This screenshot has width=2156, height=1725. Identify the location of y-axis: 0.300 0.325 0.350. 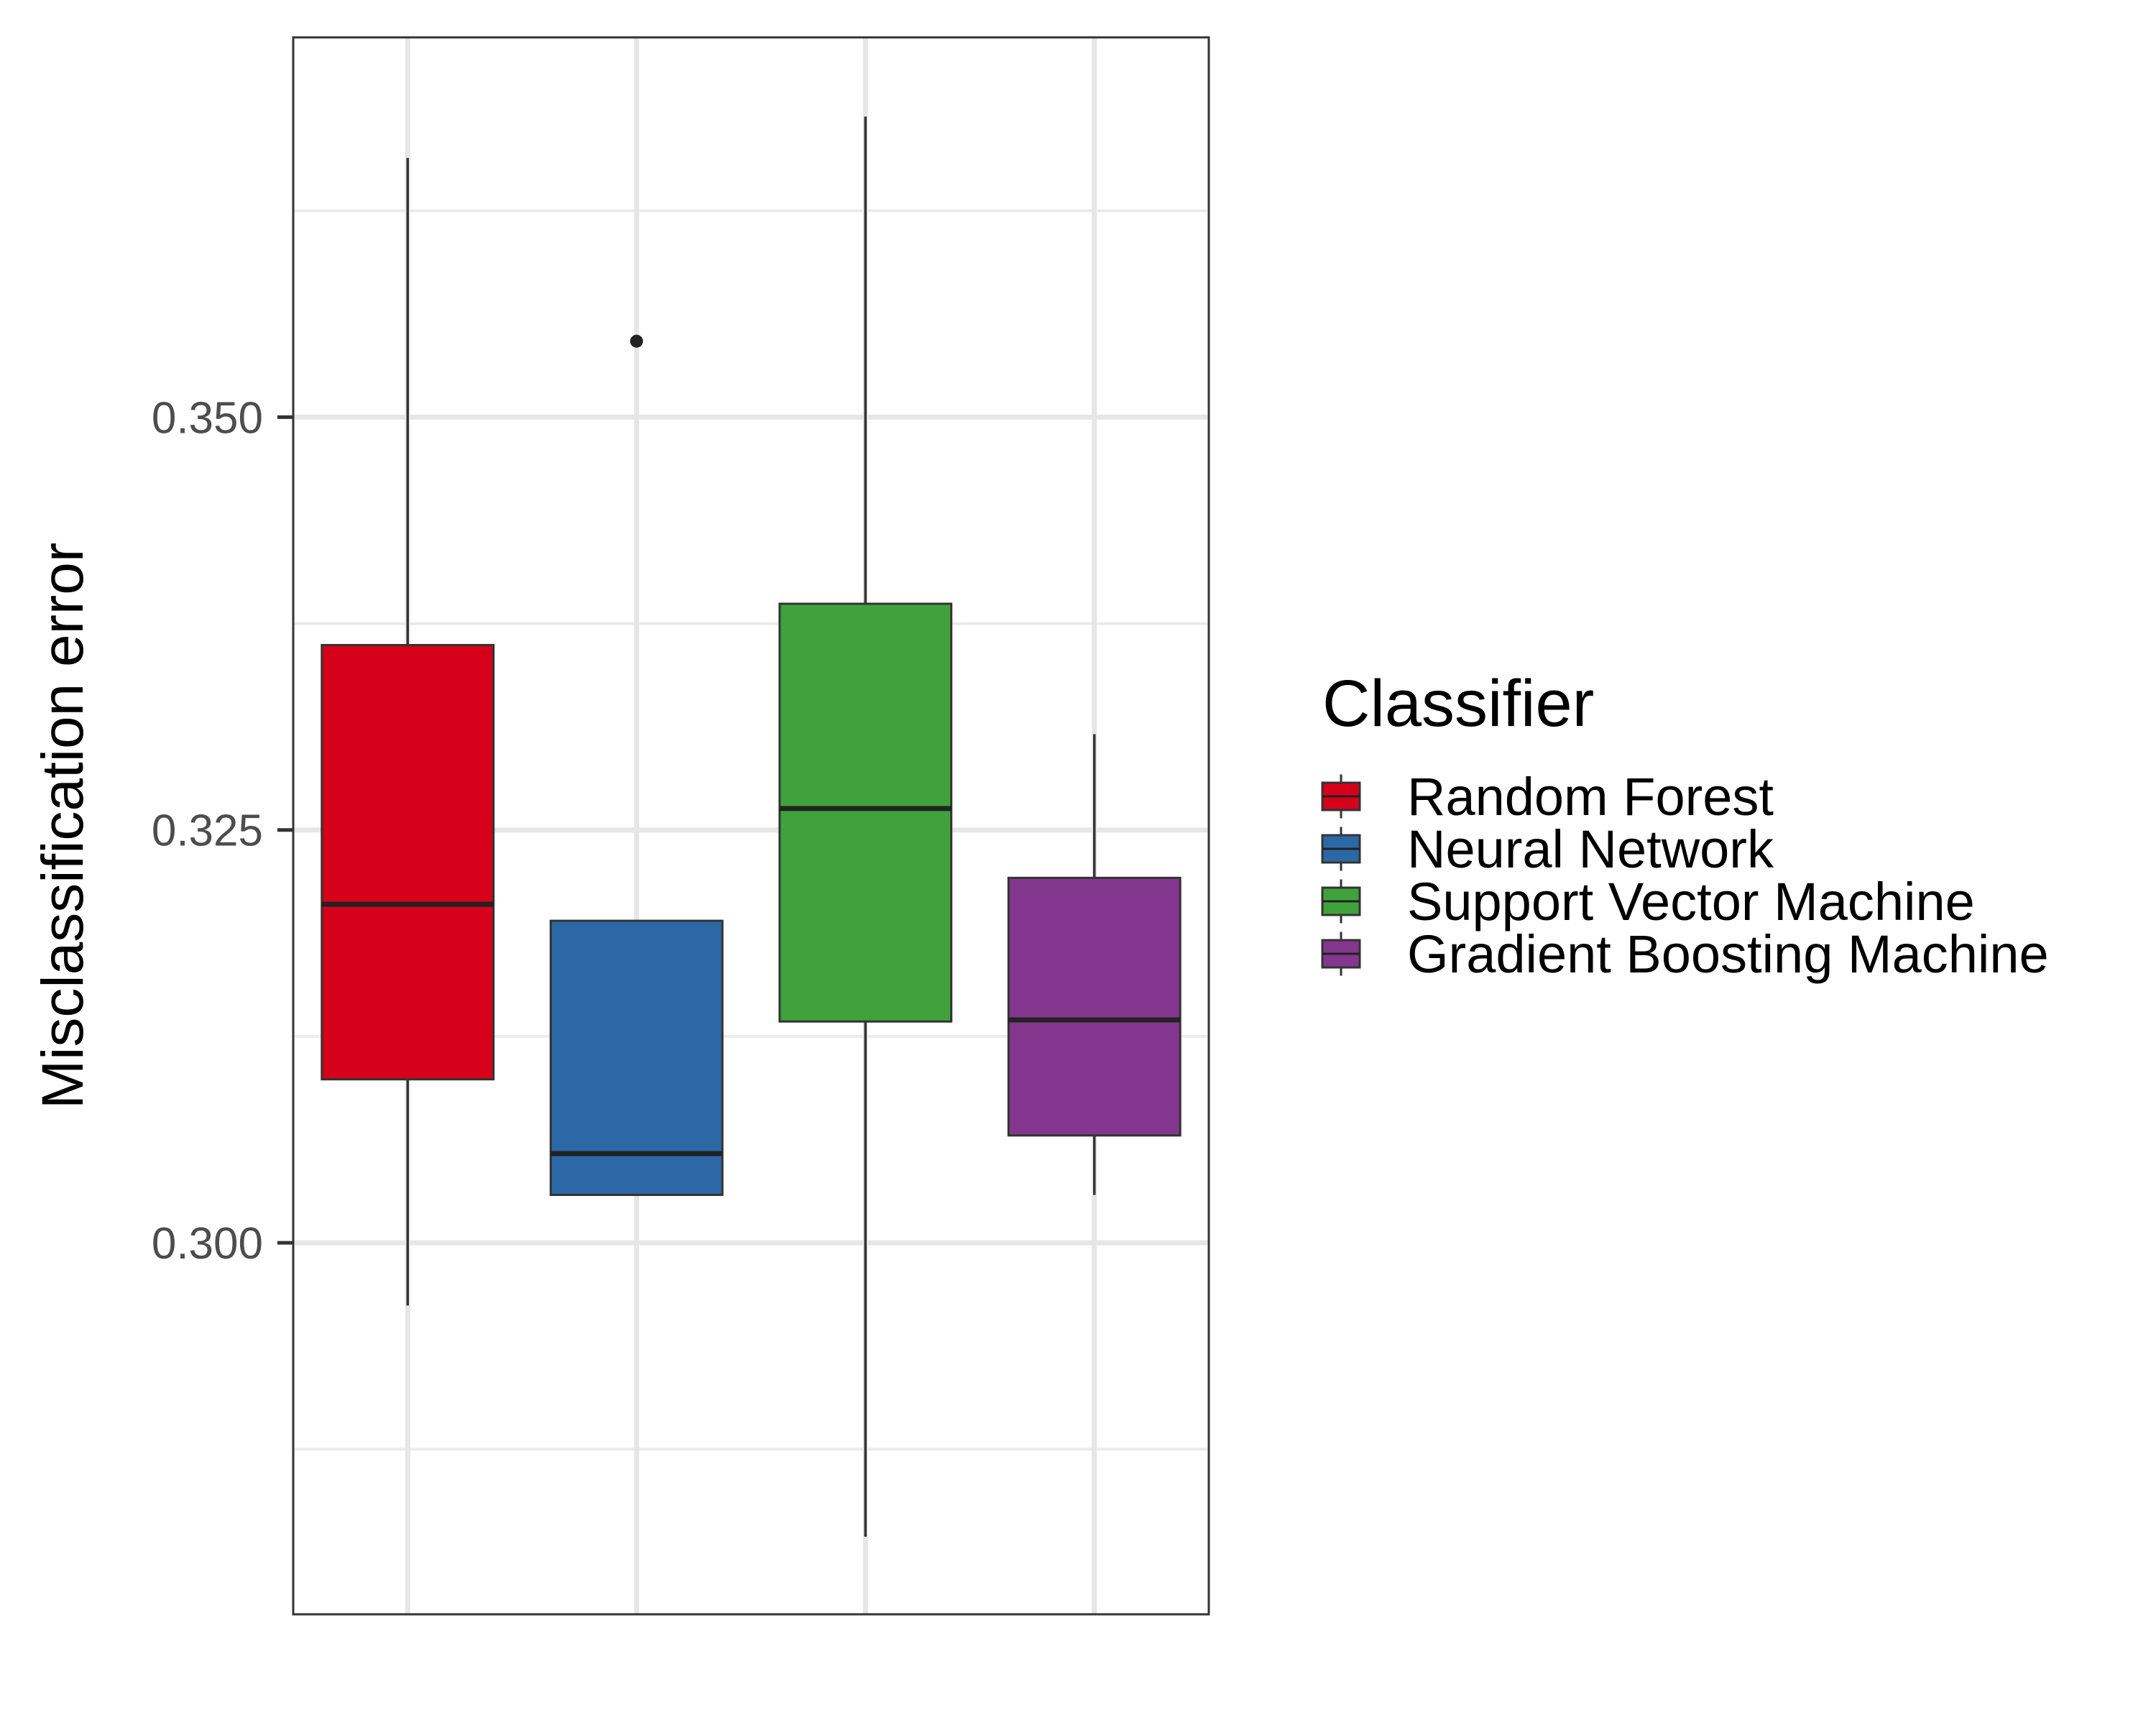
(223, 831).